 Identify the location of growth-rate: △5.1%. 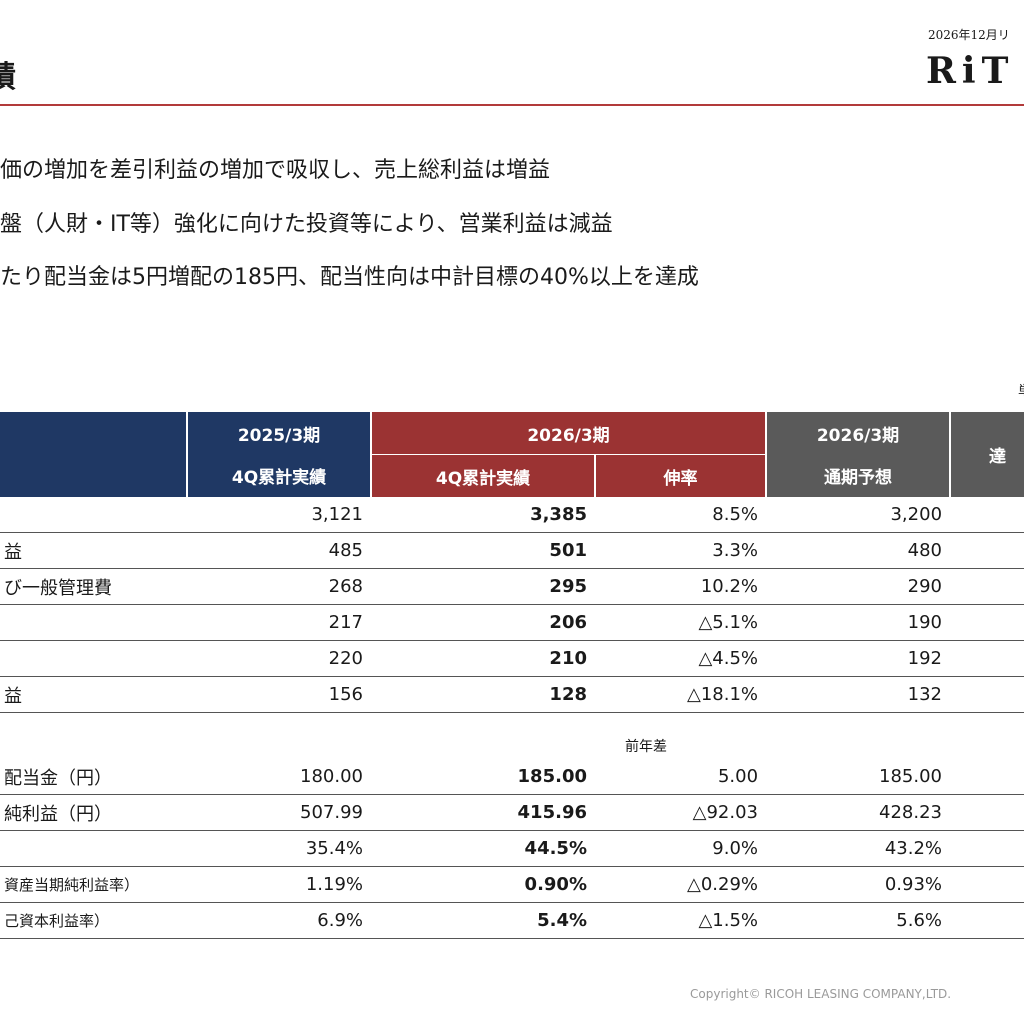
(681, 622).